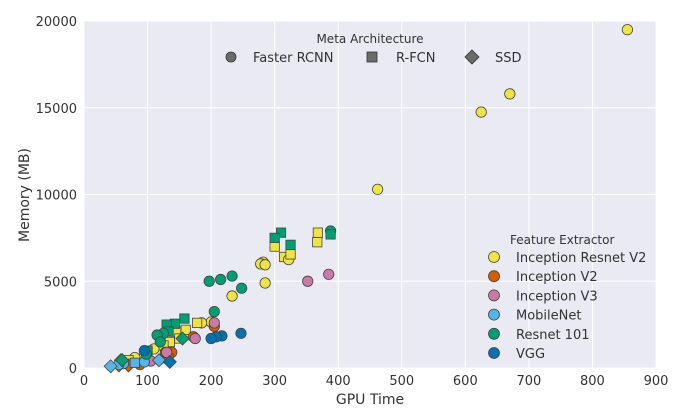 The image size is (690, 408). What do you see at coordinates (84, 381) in the screenshot?
I see `x-tick-label: 0` at bounding box center [84, 381].